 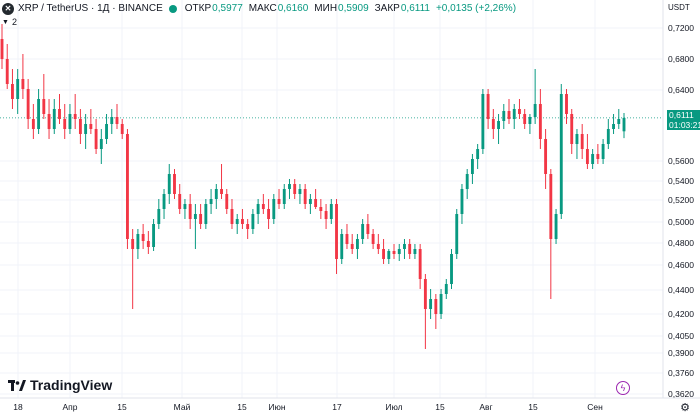 I want to click on close-value: 0,6111, so click(x=415, y=8).